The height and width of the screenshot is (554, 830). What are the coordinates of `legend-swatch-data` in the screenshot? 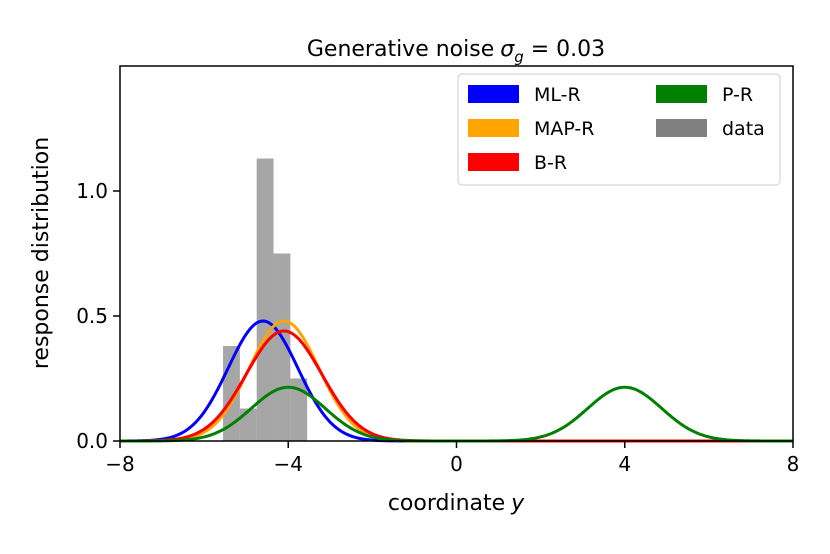 It's located at (681, 128).